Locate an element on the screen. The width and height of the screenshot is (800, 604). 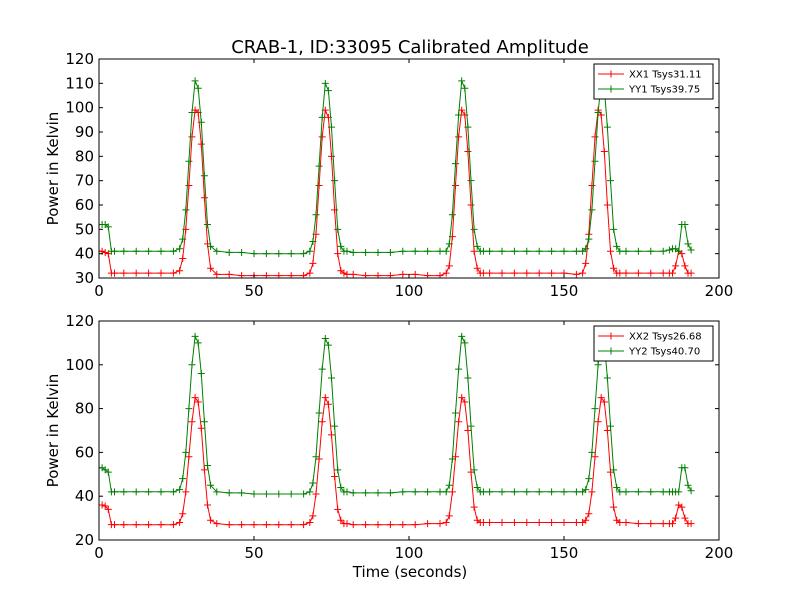
y-axis-label: Power in Kelvin is located at coordinates (53, 169).